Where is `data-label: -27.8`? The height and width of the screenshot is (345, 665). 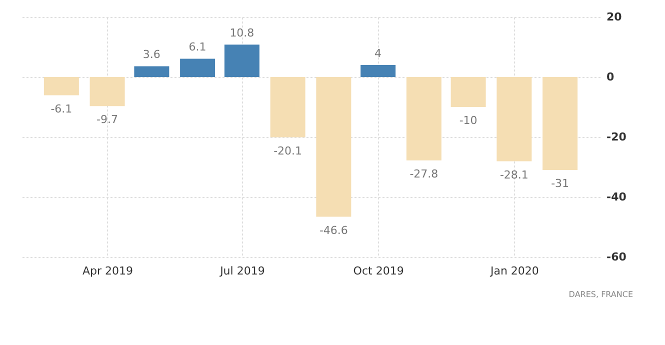 data-label: -27.8 is located at coordinates (424, 173).